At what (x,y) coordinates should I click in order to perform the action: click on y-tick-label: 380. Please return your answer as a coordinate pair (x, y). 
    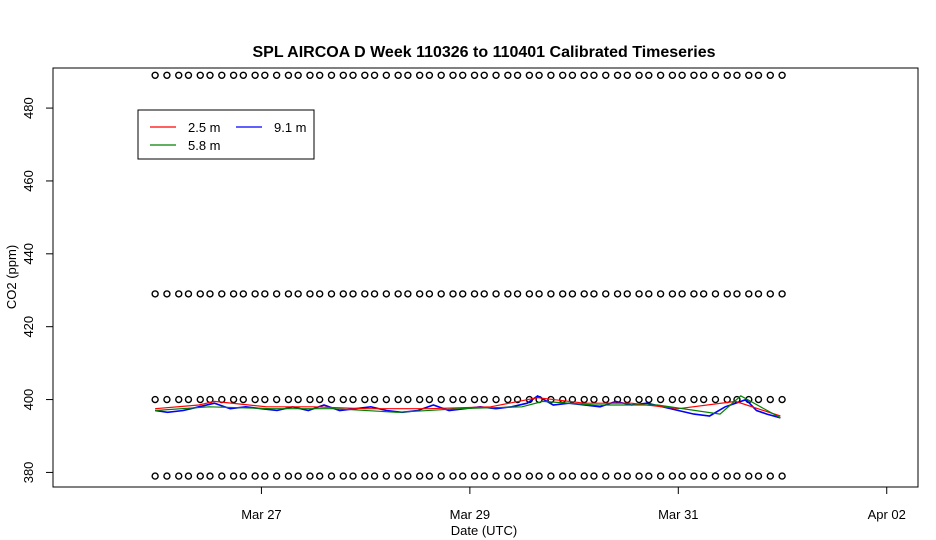
    Looking at the image, I should click on (28, 473).